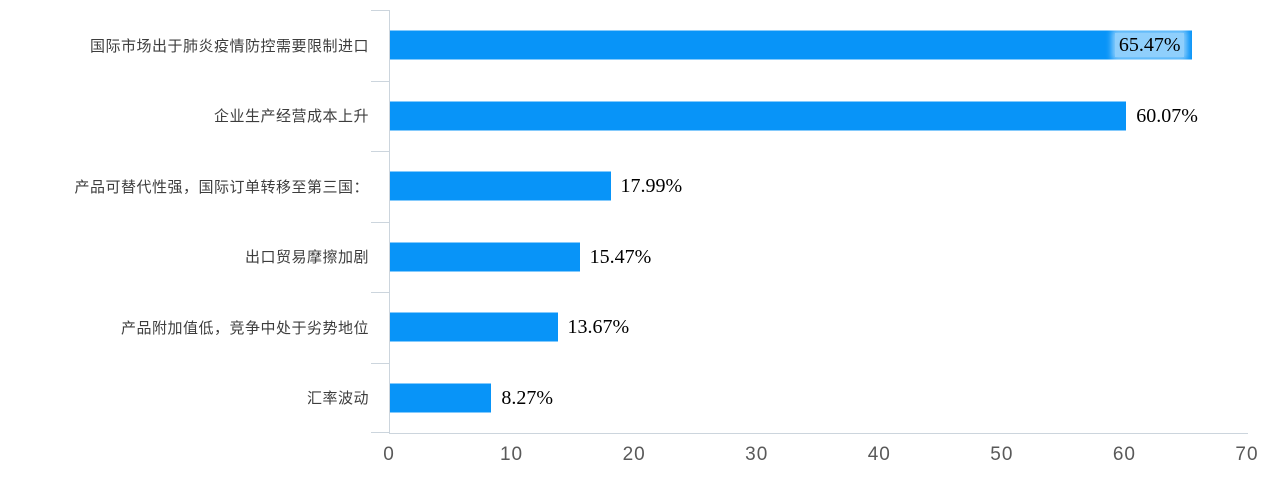  Describe the element at coordinates (819, 257) in the screenshot. I see `bar-row: 15.47%` at that location.